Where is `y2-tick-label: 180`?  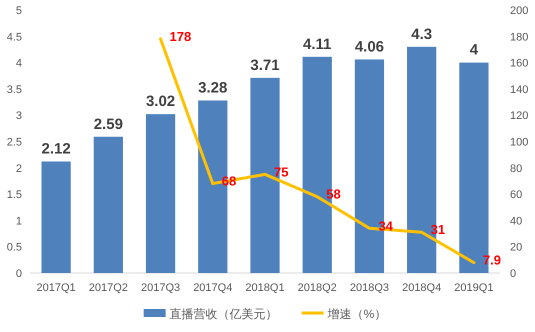 y2-tick-label: 180 is located at coordinates (519, 37).